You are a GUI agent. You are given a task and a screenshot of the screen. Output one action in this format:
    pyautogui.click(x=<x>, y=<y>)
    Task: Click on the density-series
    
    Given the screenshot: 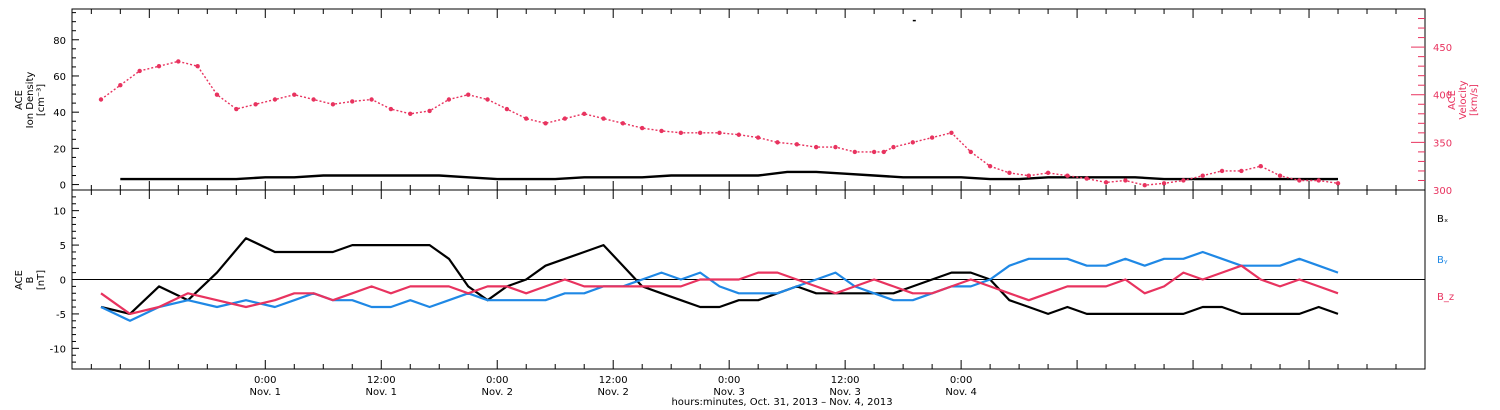 What is the action you would take?
    pyautogui.click(x=729, y=175)
    